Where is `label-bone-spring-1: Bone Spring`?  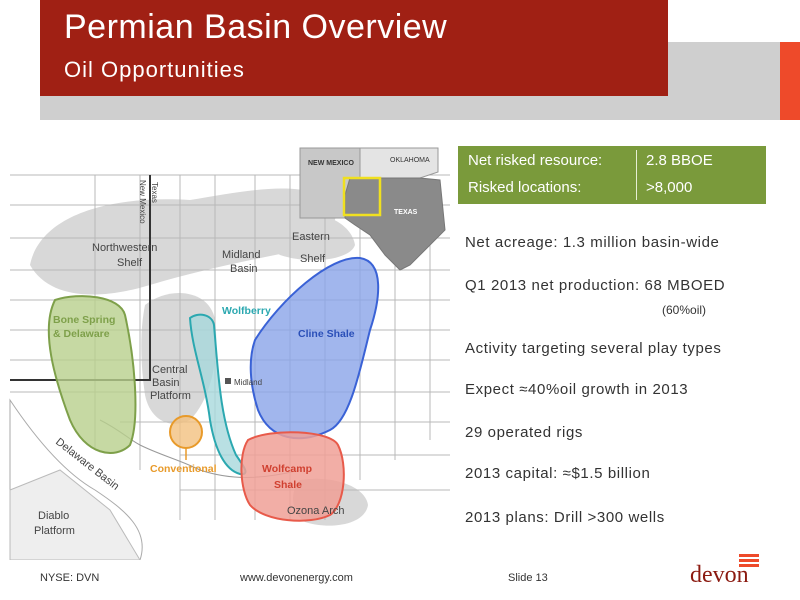 label-bone-spring-1: Bone Spring is located at coordinates (84, 320).